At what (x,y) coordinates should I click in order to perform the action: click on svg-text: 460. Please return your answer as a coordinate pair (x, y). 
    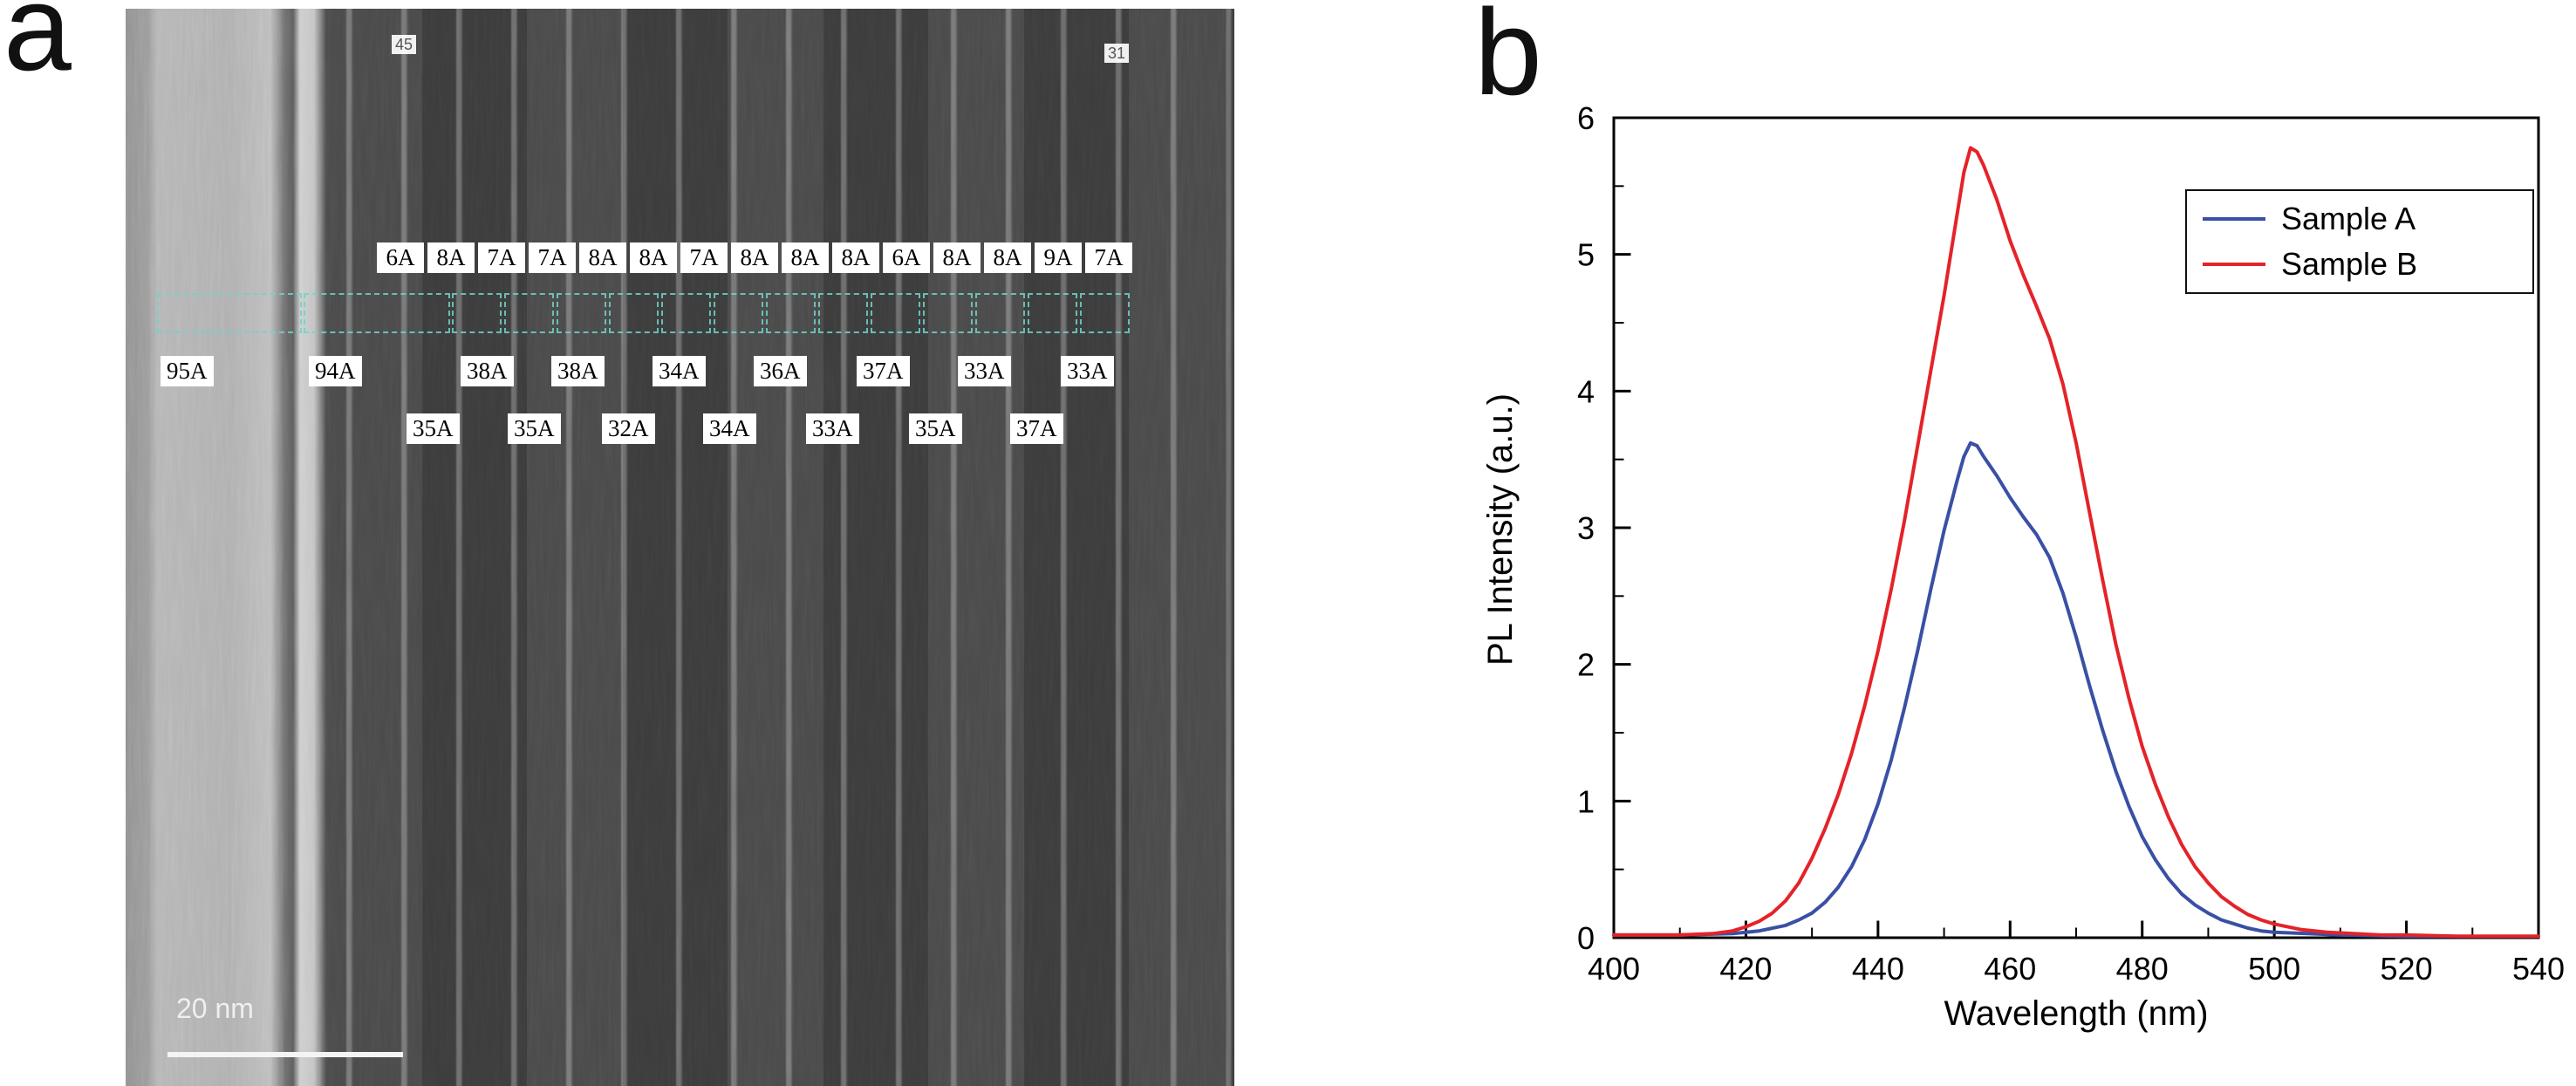
    Looking at the image, I should click on (2010, 969).